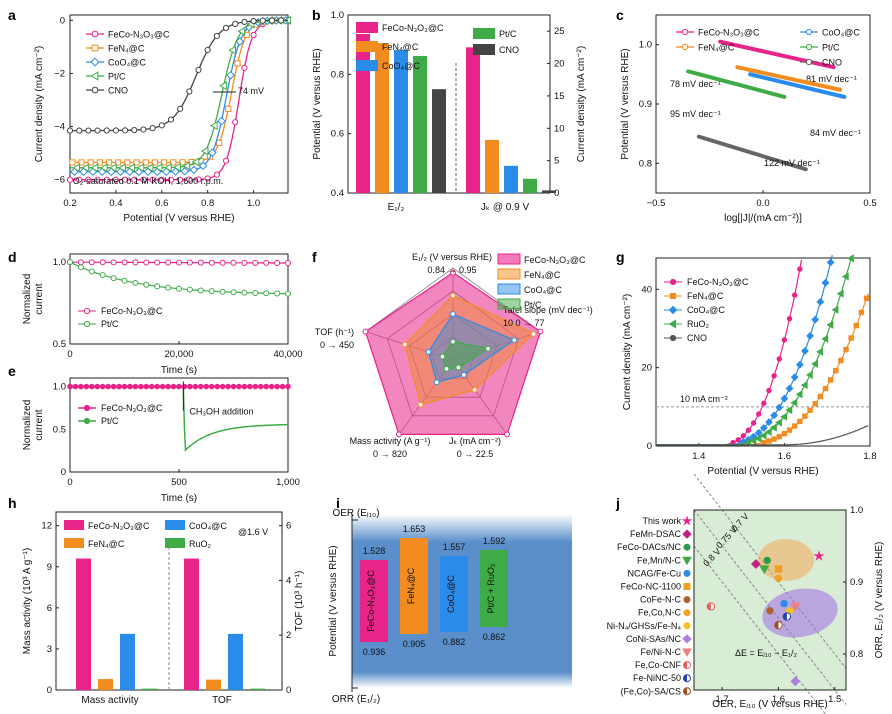 This screenshot has height=714, width=892. I want to click on legend-label: CNO, so click(509, 50).